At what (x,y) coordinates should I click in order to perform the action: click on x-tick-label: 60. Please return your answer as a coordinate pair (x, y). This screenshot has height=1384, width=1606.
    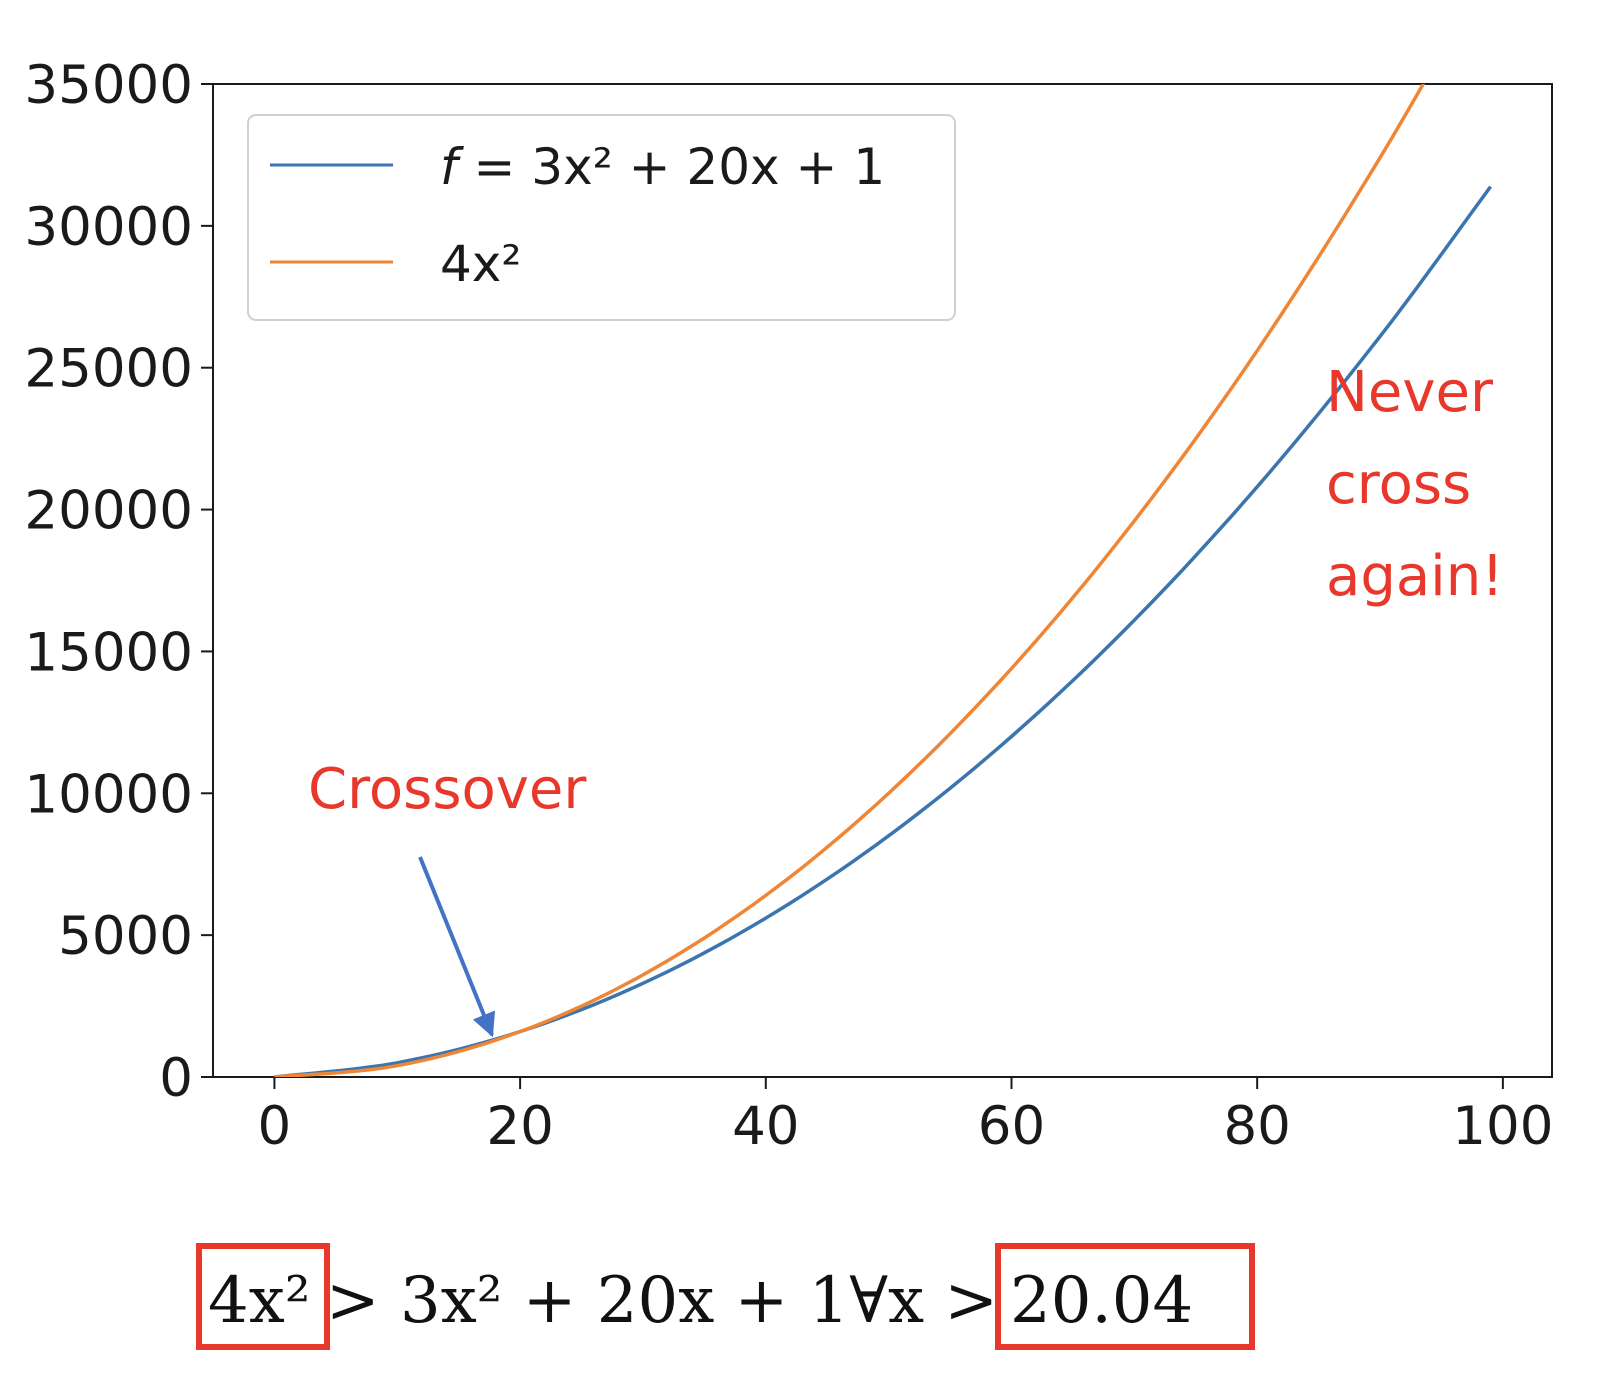
    Looking at the image, I should click on (1011, 1126).